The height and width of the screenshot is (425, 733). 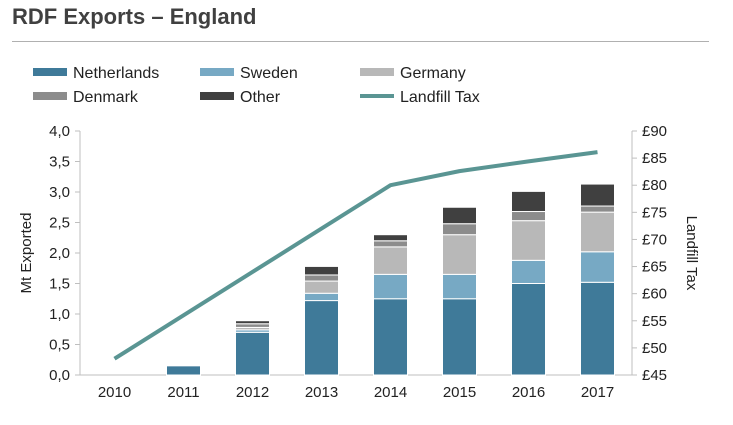 I want to click on y-axis-title: Mt Exported, so click(x=26, y=253).